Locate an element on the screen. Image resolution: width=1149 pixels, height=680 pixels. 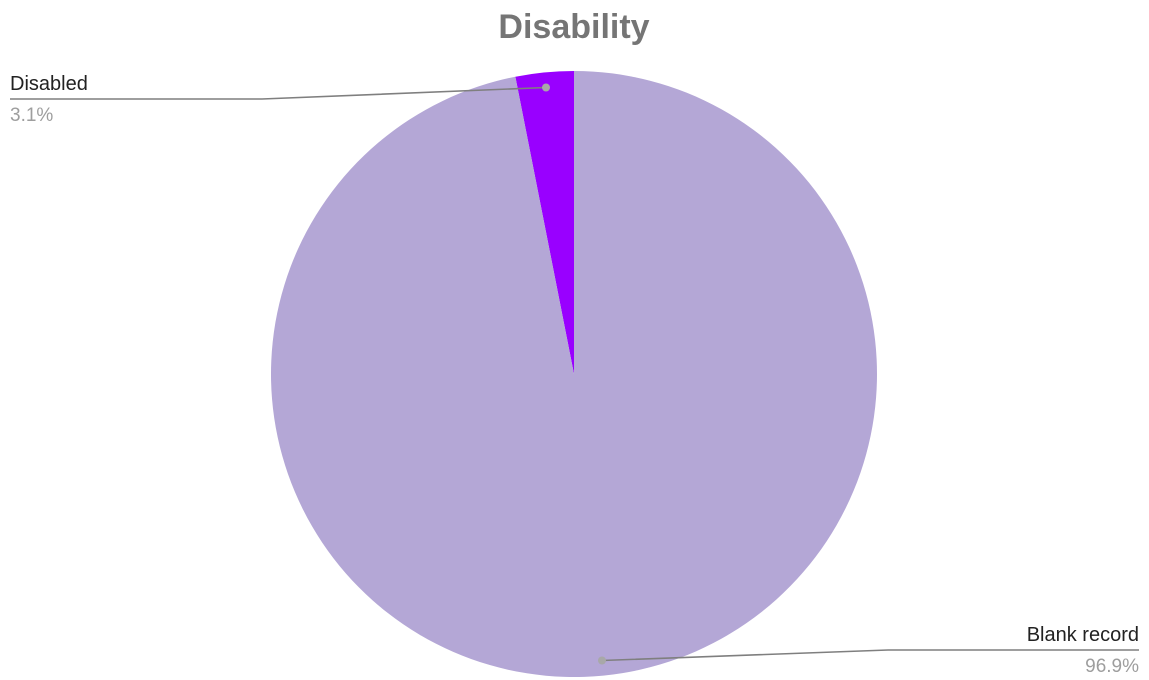
chart-title: Disability is located at coordinates (573, 27).